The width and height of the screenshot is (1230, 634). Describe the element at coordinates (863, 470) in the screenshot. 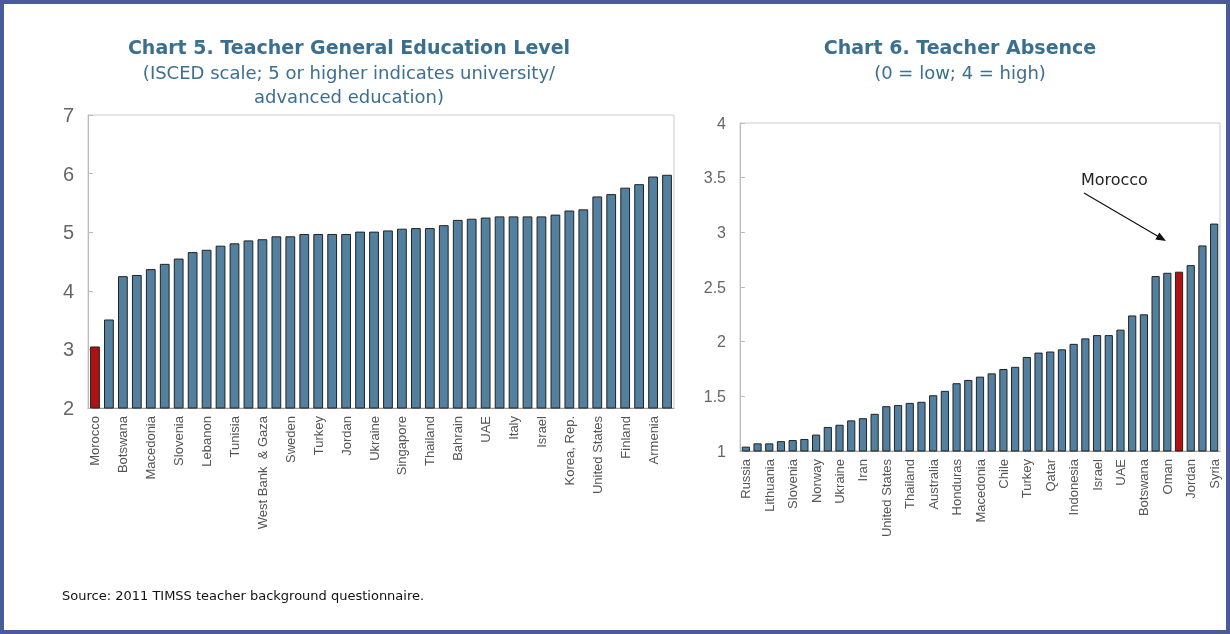

I see `x-tick-label: Iran` at that location.